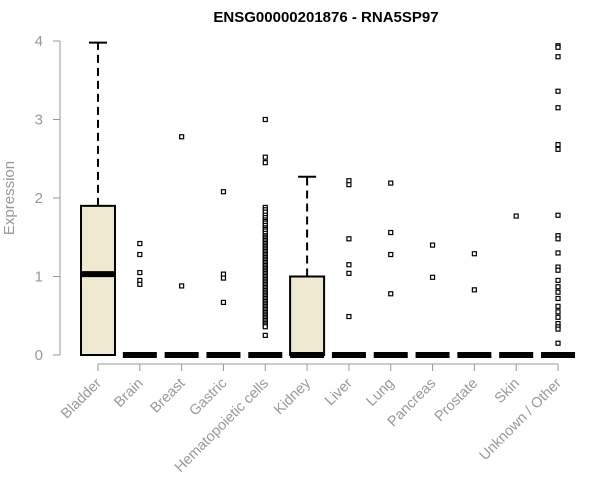 This screenshot has height=500, width=600. I want to click on chart-title: ENSG00000201876 - RNA5SP97, so click(325, 17).